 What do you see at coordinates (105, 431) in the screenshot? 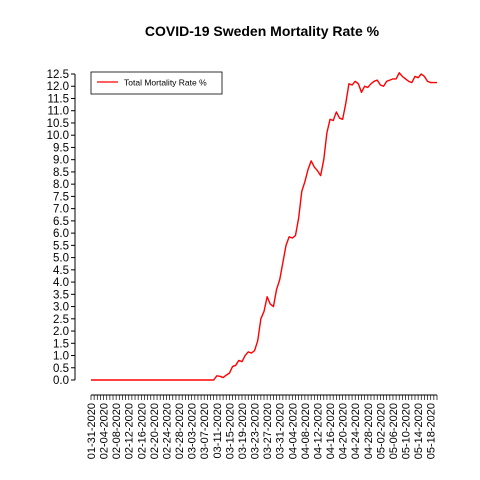
I see `x-tick-label: 02-04-2020` at bounding box center [105, 431].